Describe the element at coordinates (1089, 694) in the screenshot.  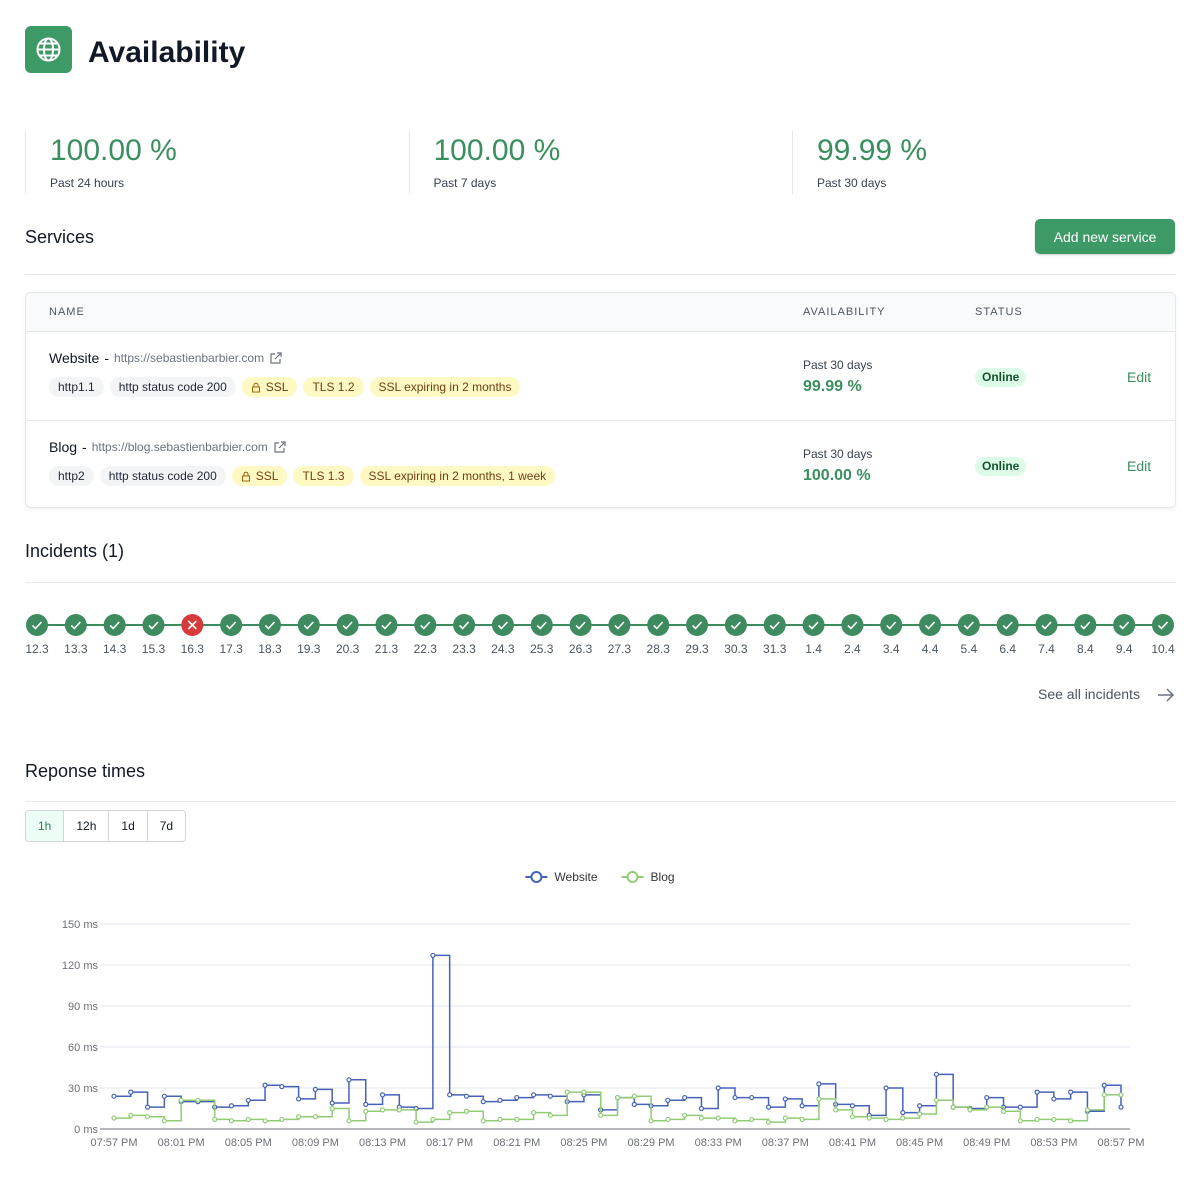
I see `see-all-incidents: See all incidents` at that location.